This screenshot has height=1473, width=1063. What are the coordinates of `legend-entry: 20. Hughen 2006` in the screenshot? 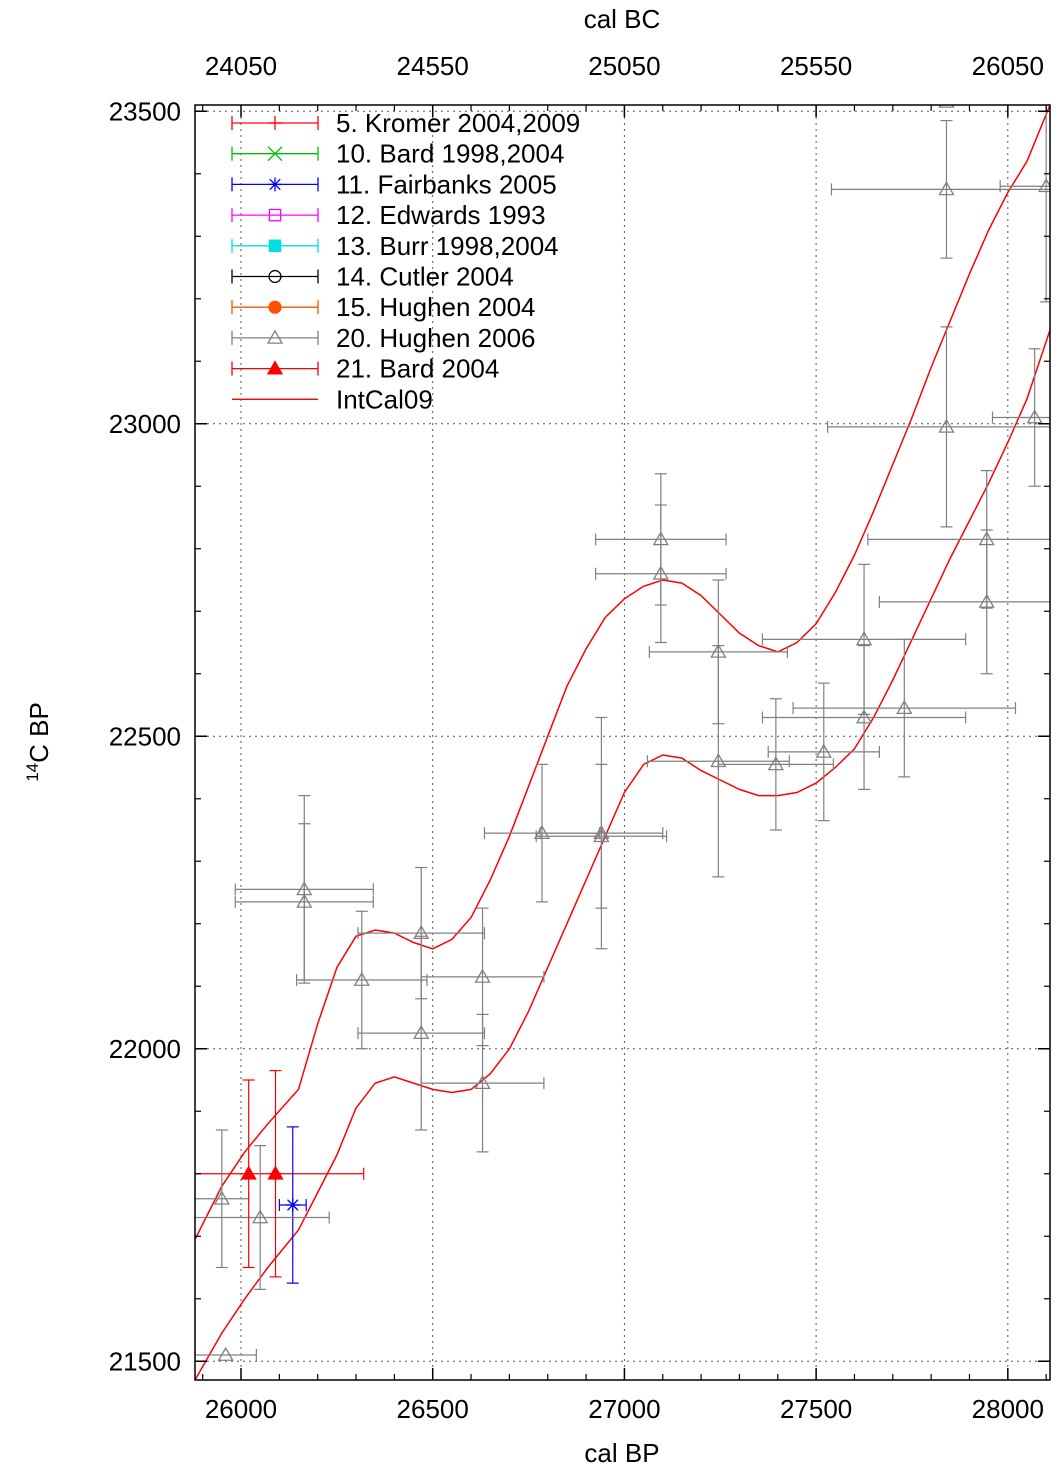 It's located at (383, 338).